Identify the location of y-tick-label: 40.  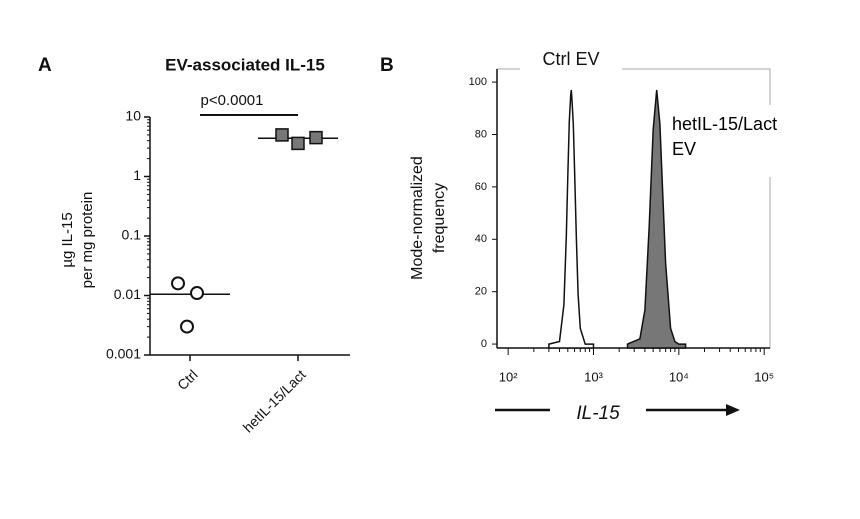
(481, 239).